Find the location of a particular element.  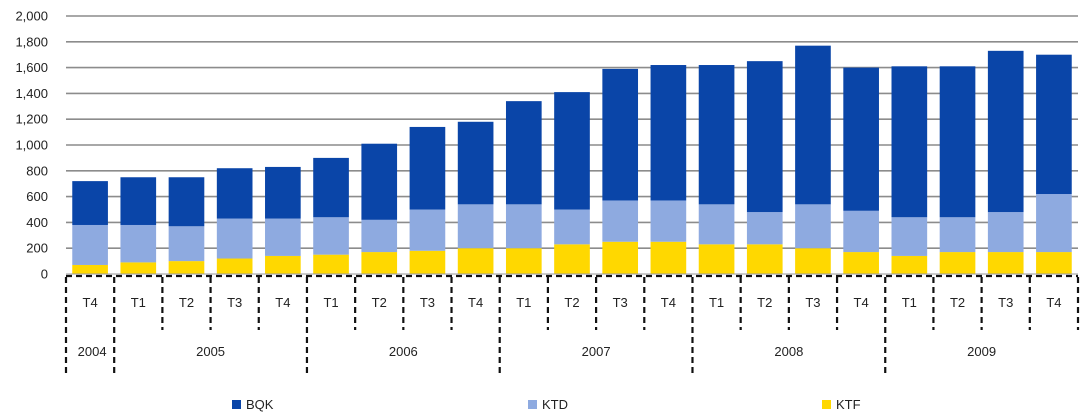

y-tick-label: 400 is located at coordinates (37, 222).